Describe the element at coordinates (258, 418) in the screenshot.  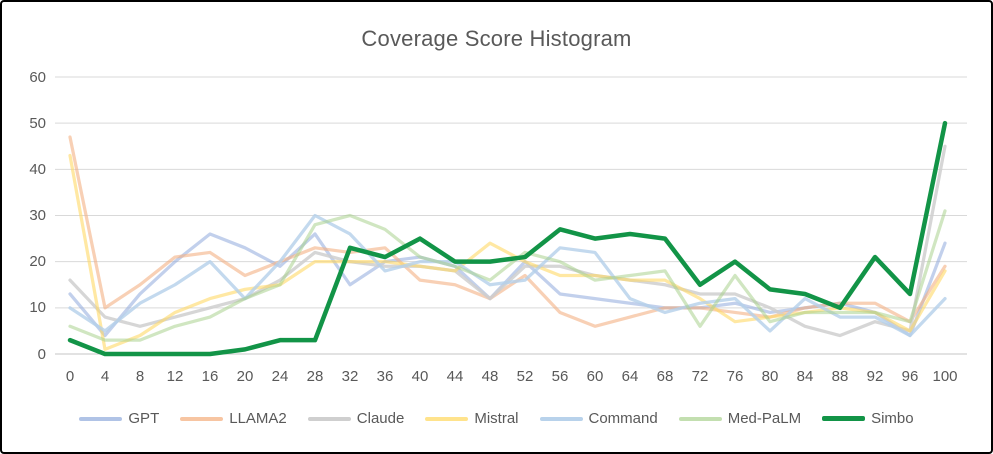
I see `legend-label: LLAMA2` at that location.